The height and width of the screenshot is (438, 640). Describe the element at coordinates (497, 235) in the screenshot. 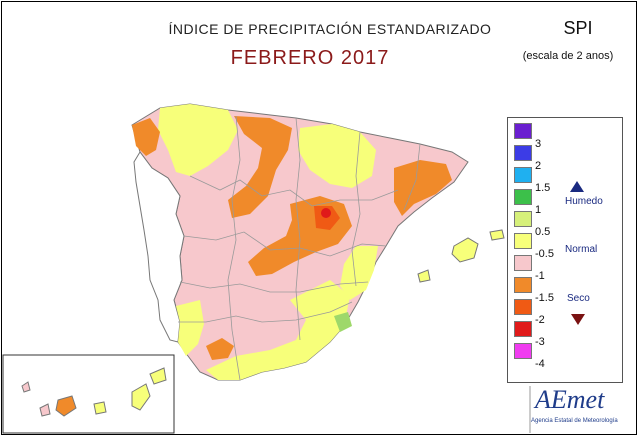

I see `menorca-shape` at that location.